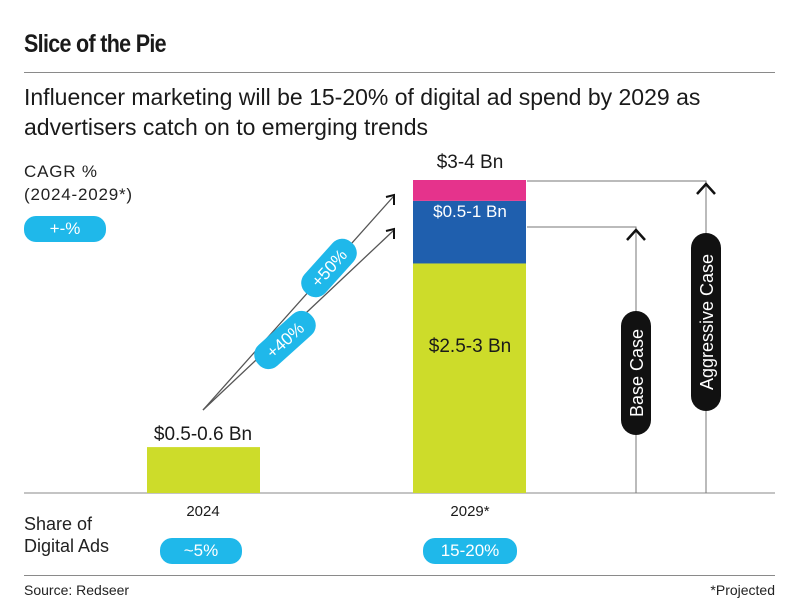  What do you see at coordinates (470, 162) in the screenshot?
I see `label-2029-total-value: $3-4 Bn` at bounding box center [470, 162].